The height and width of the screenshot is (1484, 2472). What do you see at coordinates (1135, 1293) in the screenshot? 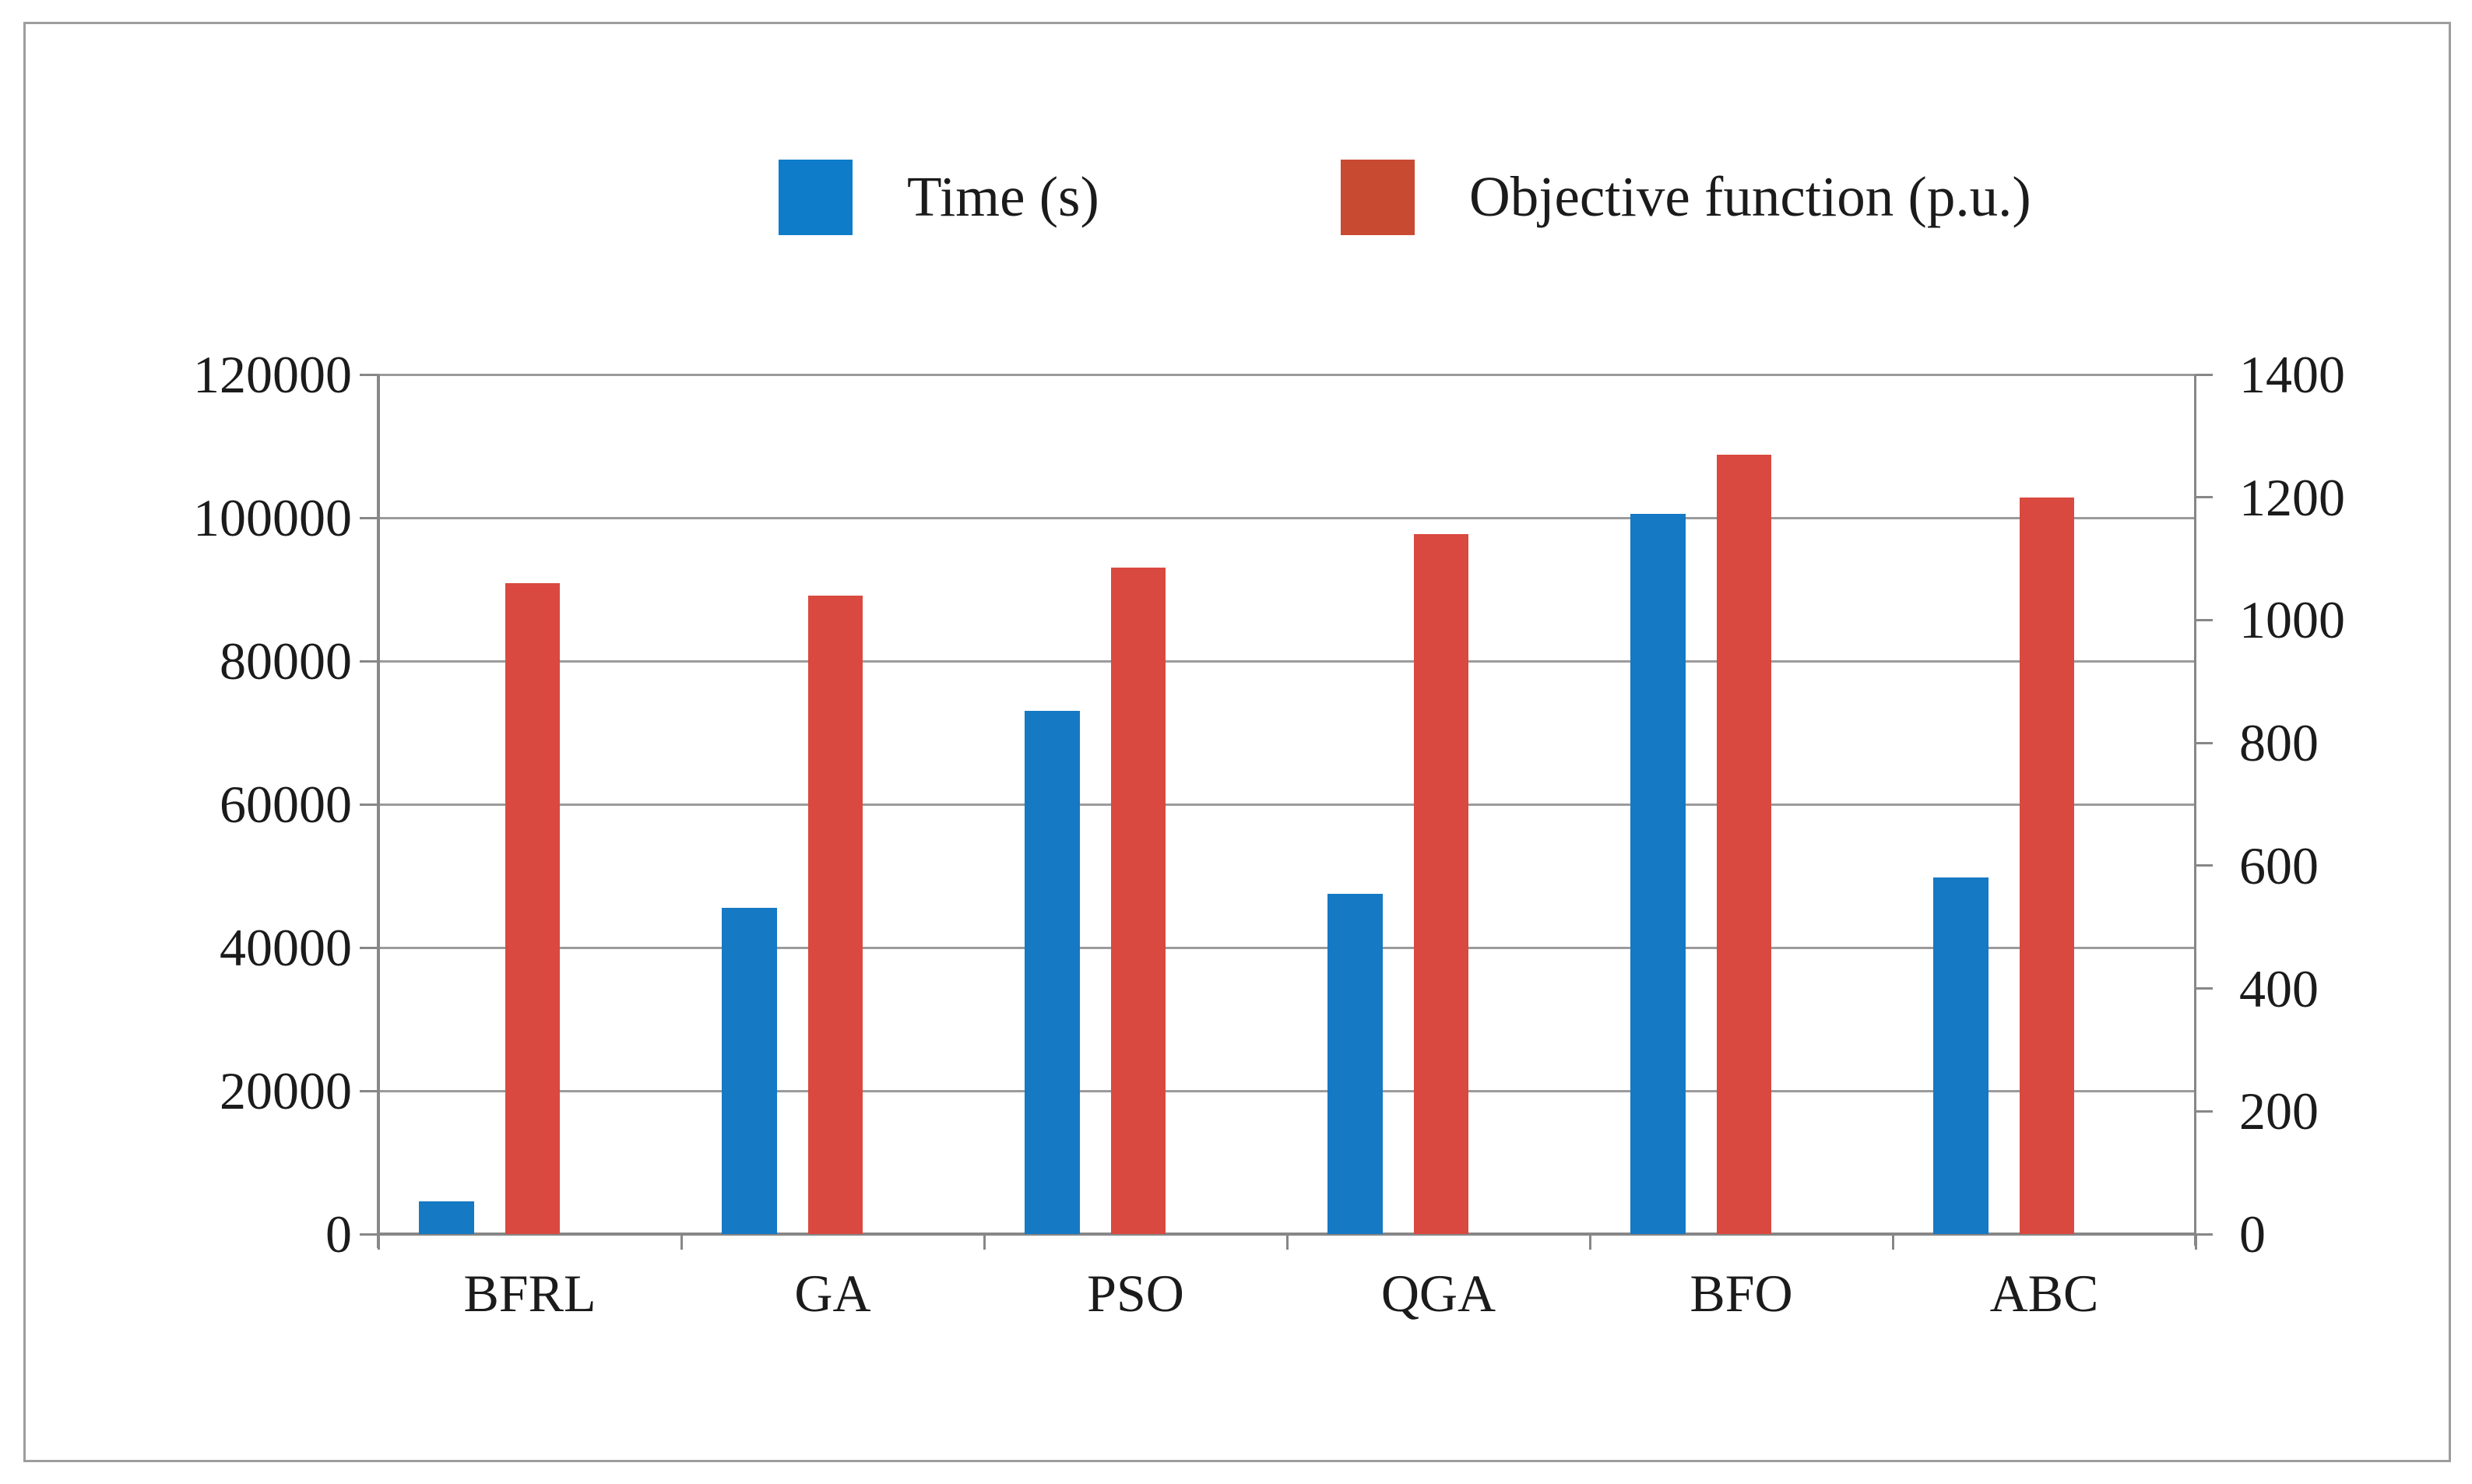
I see `category-label-pso: PSO` at bounding box center [1135, 1293].